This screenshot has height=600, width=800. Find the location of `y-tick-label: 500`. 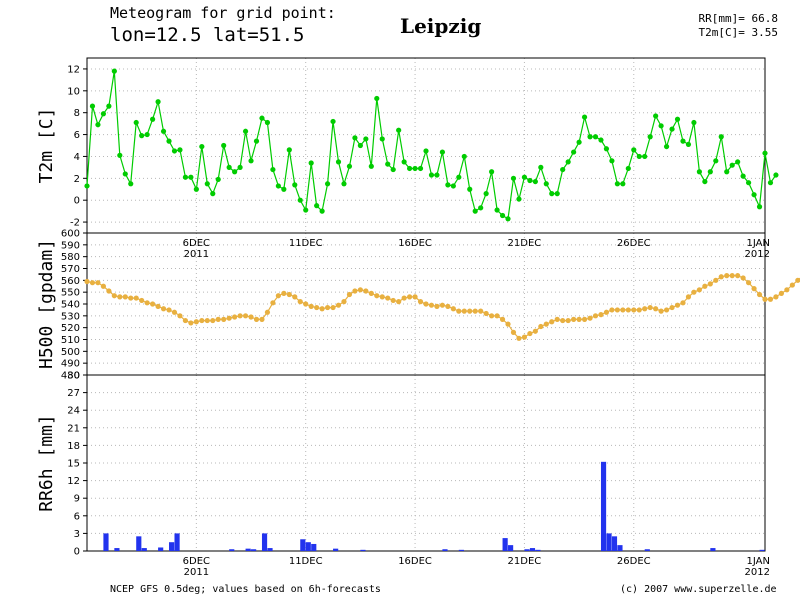

y-tick-label: 500 is located at coordinates (70, 352).